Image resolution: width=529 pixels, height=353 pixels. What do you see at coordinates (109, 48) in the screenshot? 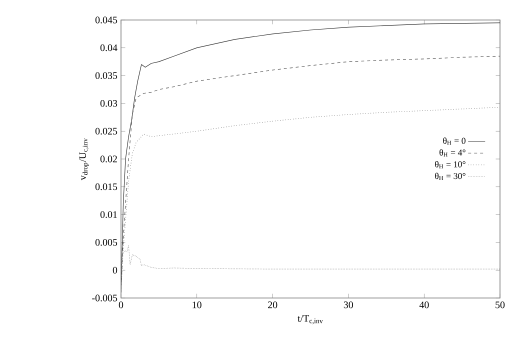
I see `y-tick-label: 0.04` at bounding box center [109, 48].